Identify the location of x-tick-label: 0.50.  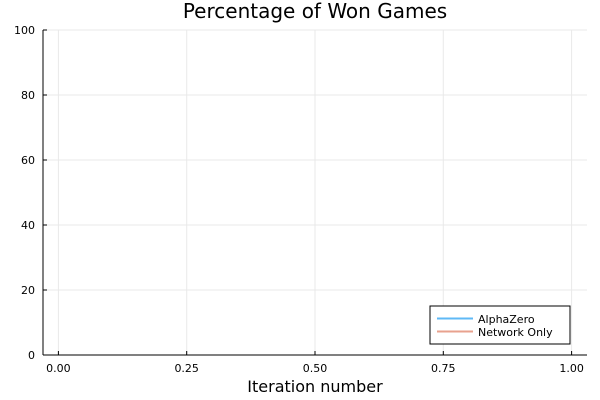
(315, 368).